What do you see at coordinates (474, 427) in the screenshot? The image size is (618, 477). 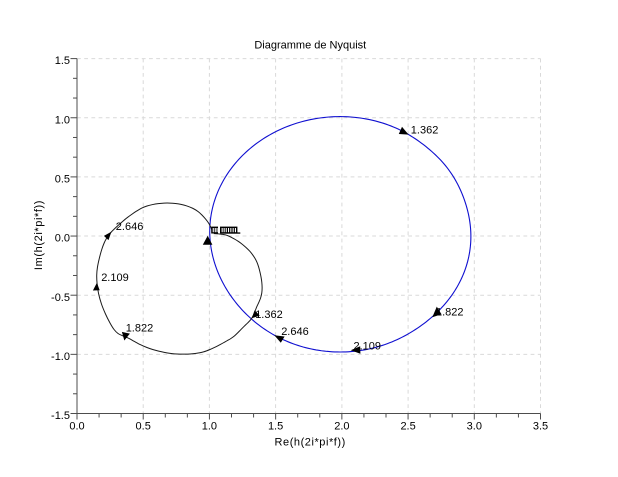 I see `svg-text: 3.0` at bounding box center [474, 427].